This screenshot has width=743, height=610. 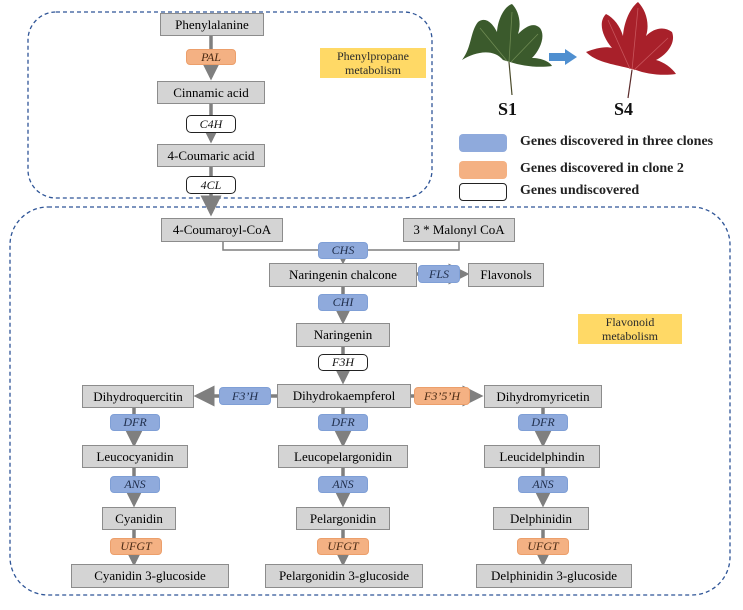 I want to click on compound-naringenin-chalcone: Naringenin chalcone, so click(x=343, y=275).